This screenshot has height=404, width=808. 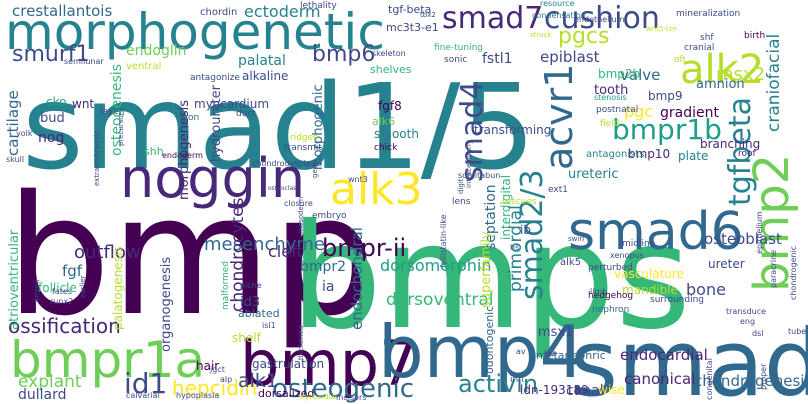 What do you see at coordinates (329, 216) in the screenshot?
I see `word-embryo: embryo` at bounding box center [329, 216].